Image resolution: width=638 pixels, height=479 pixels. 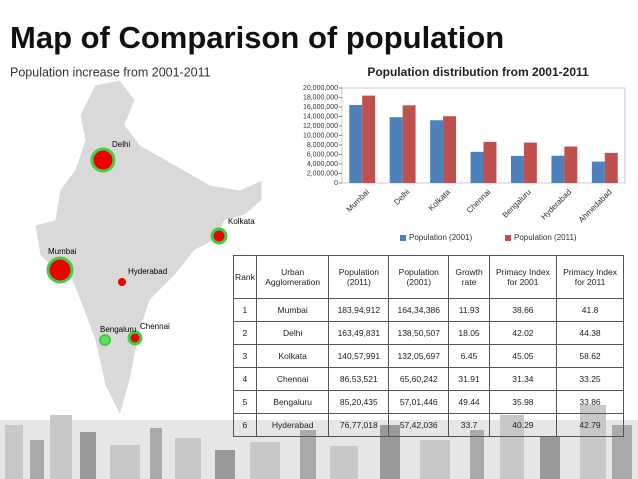 What do you see at coordinates (590, 402) in the screenshot?
I see `table-cell: 33.86` at bounding box center [590, 402].